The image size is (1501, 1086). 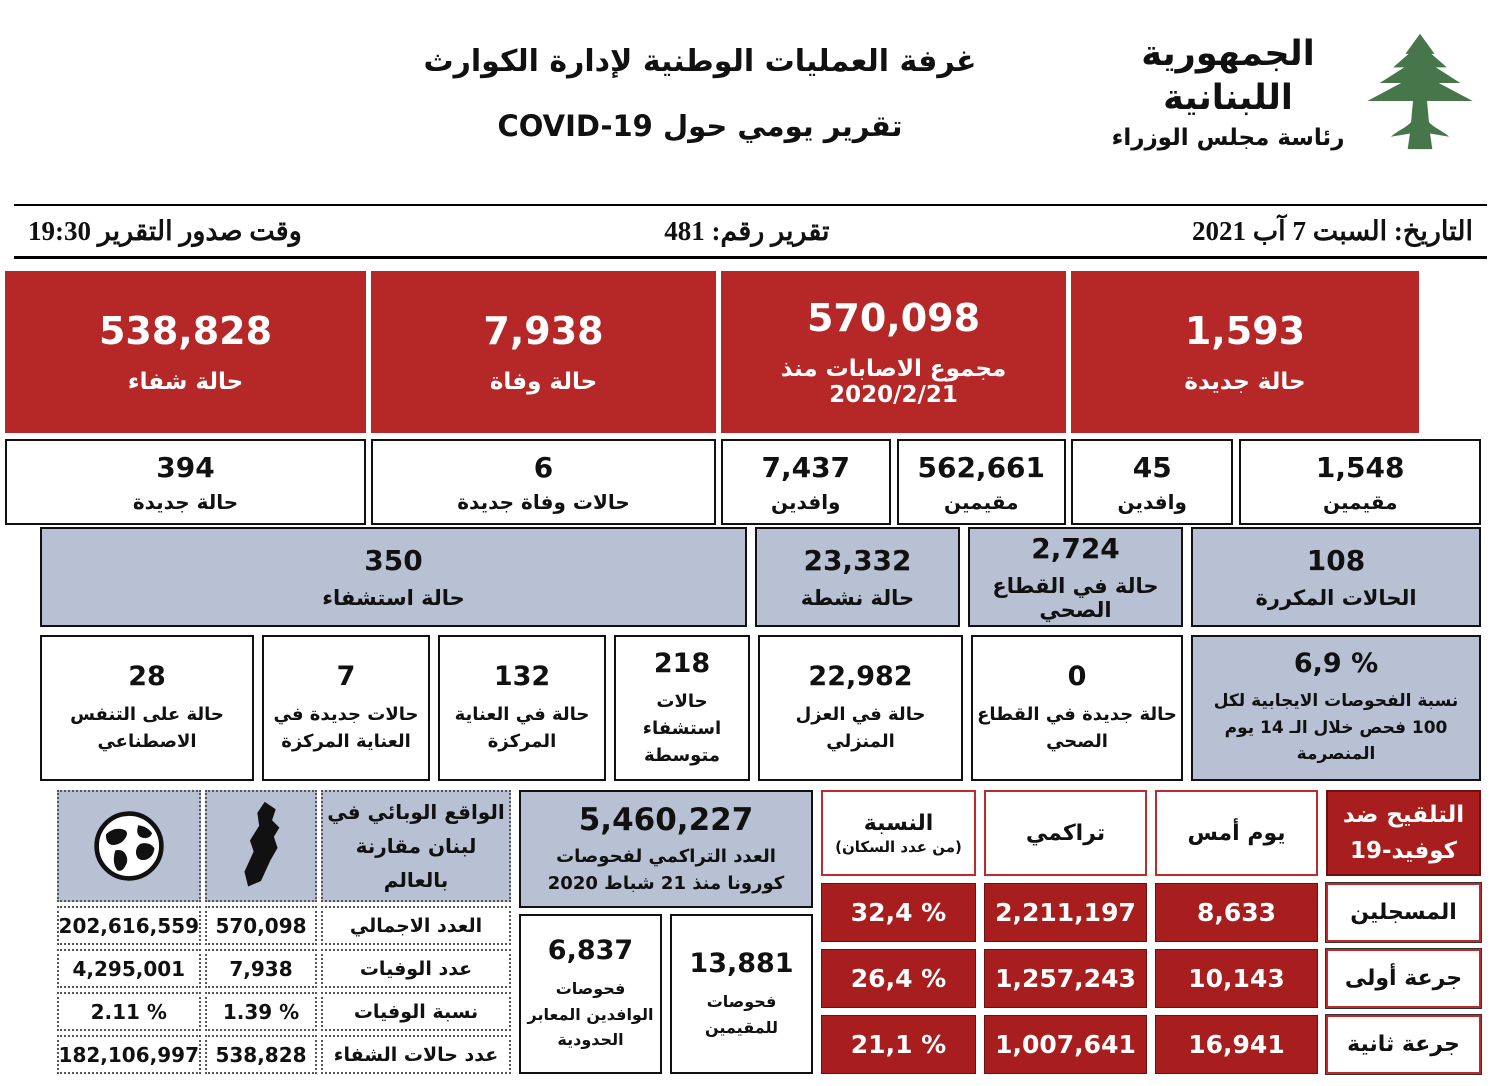 What do you see at coordinates (741, 994) in the screenshot?
I see `resident-tests-card: 13,881 فحوصات للمقيمين` at bounding box center [741, 994].